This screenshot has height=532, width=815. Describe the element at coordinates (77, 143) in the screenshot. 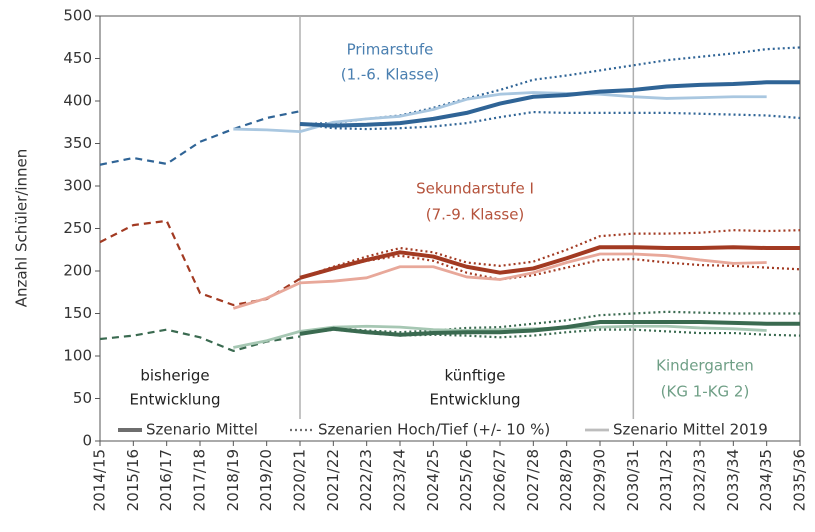

I see `y-tick-label: 350` at that location.